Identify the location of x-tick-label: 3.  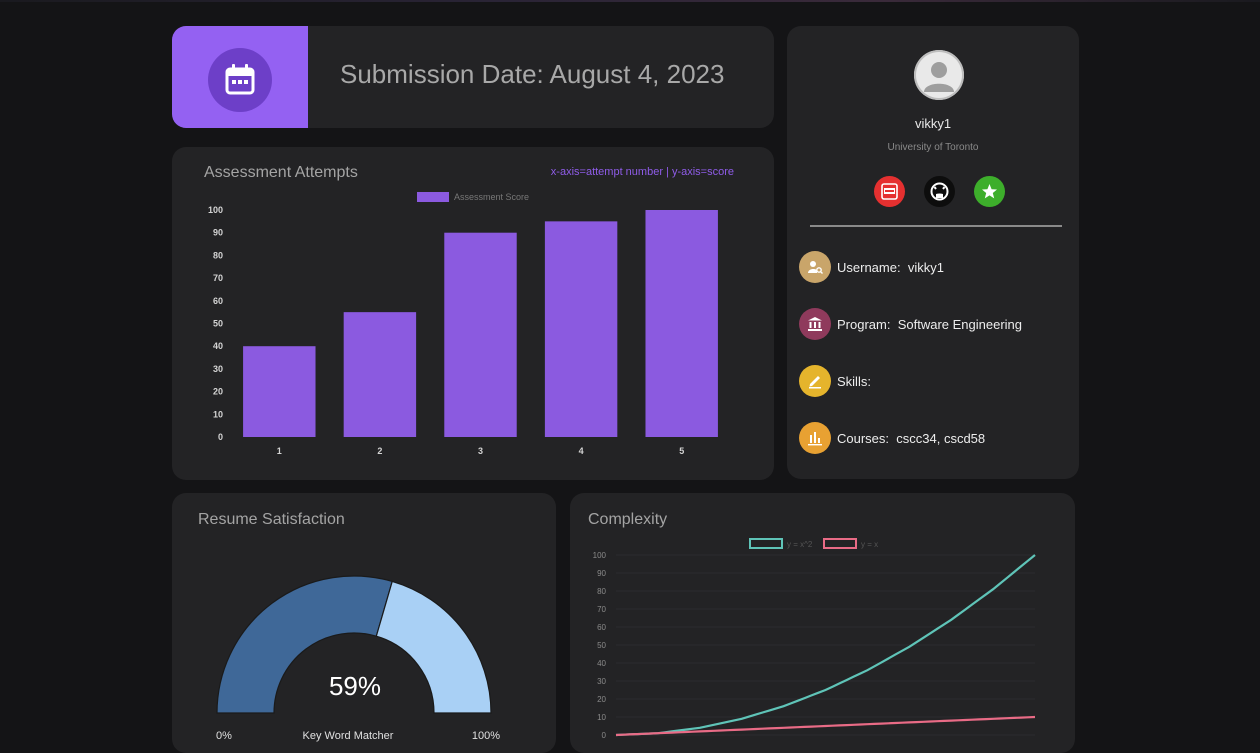
(480, 451).